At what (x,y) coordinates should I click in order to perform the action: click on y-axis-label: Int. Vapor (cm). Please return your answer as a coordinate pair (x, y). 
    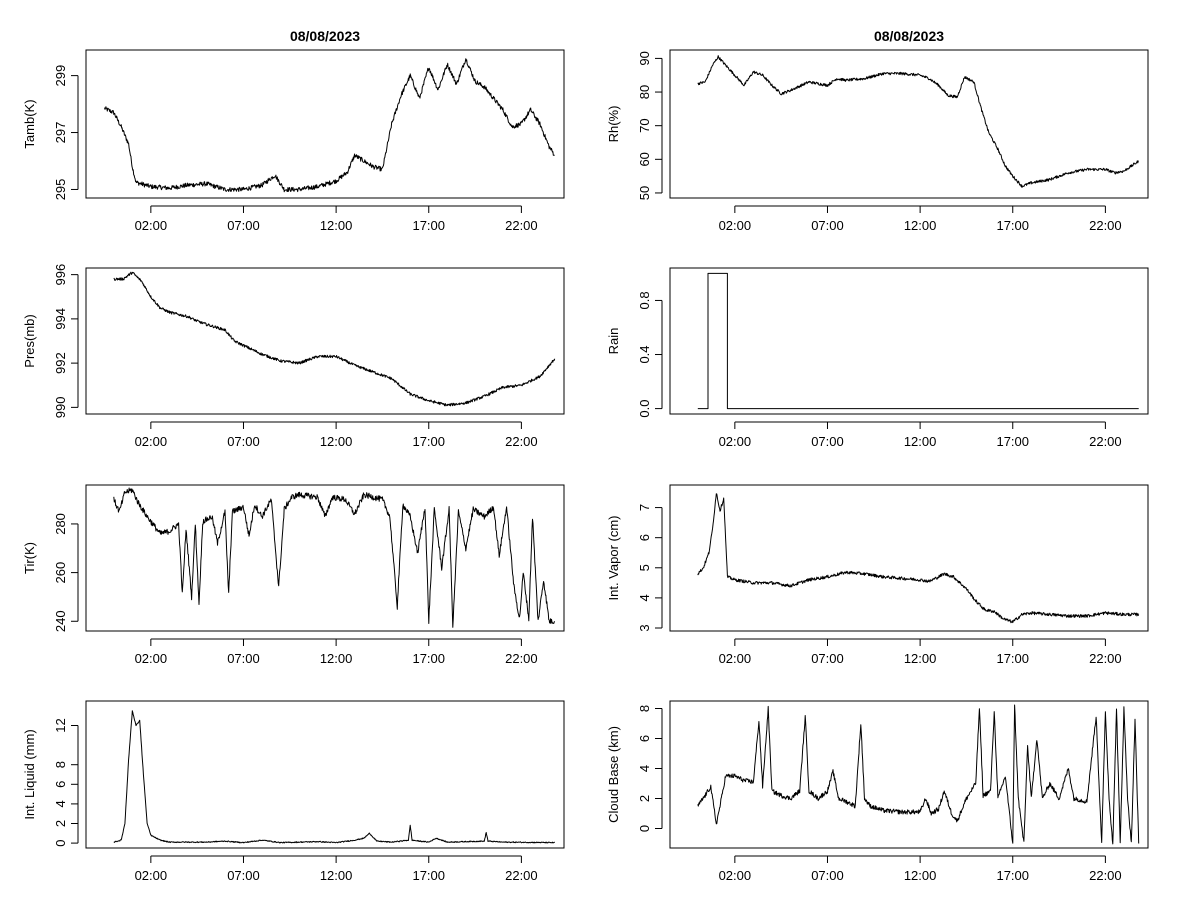
    Looking at the image, I should click on (613, 557).